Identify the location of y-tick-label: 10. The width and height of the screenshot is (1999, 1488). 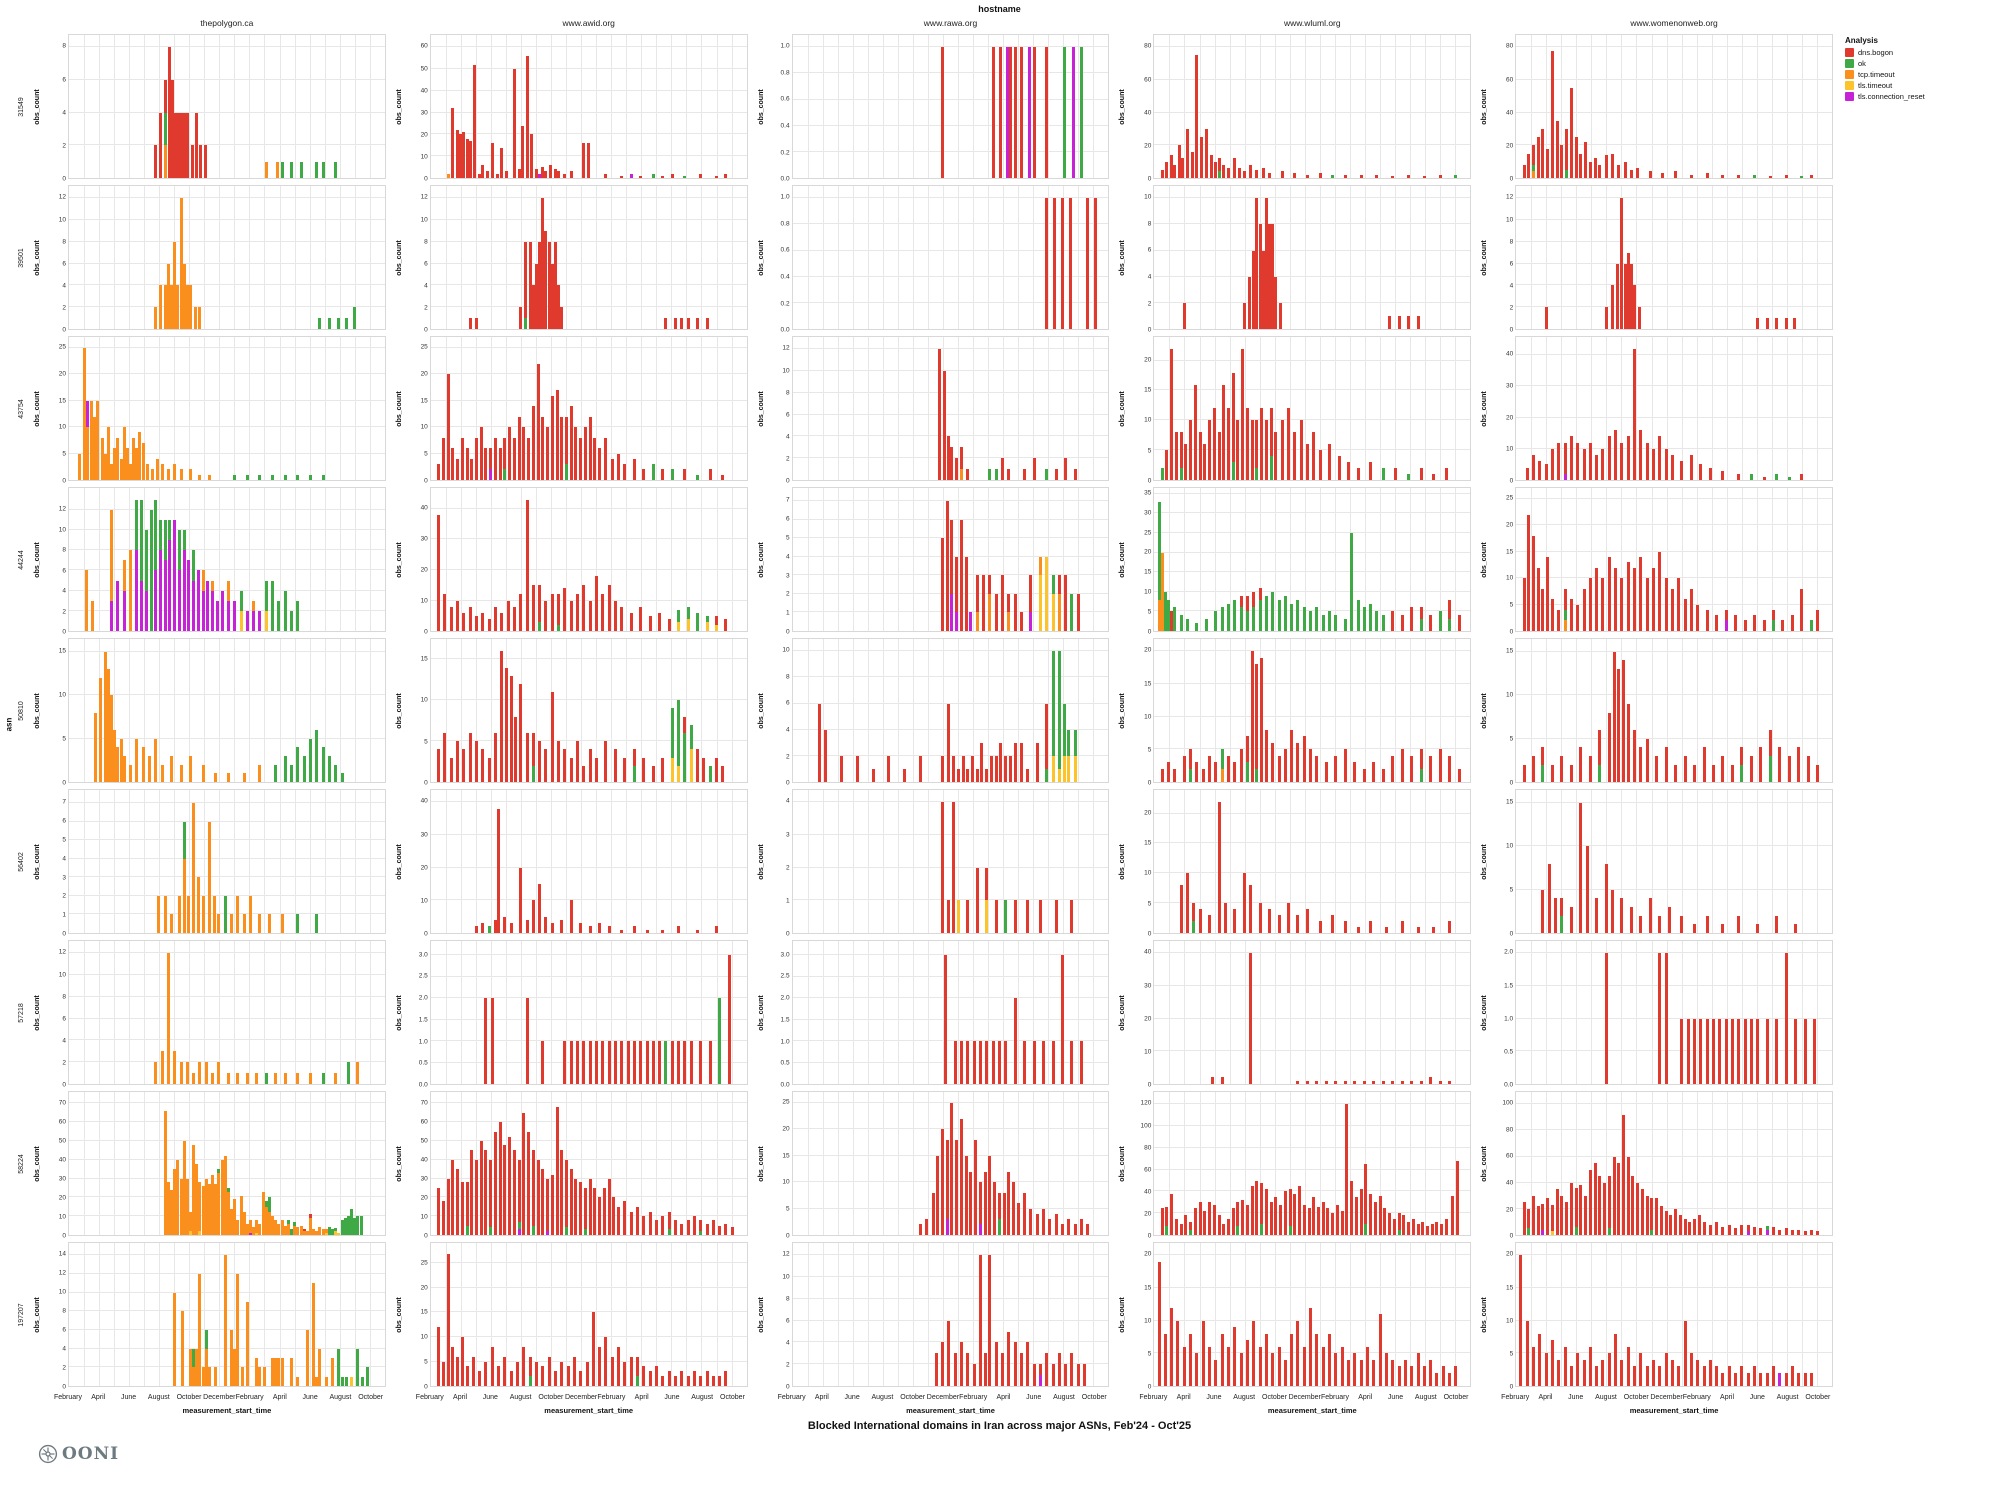
(424, 1337).